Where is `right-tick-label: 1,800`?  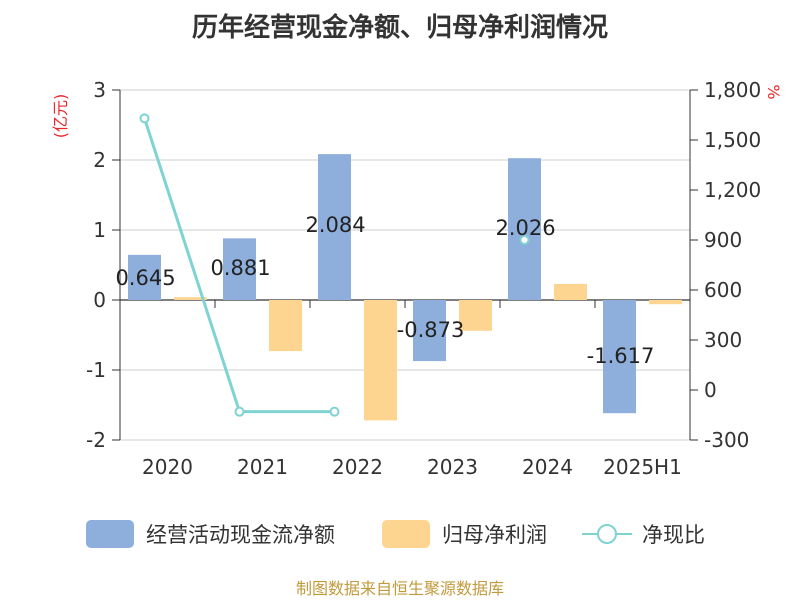
right-tick-label: 1,800 is located at coordinates (732, 90).